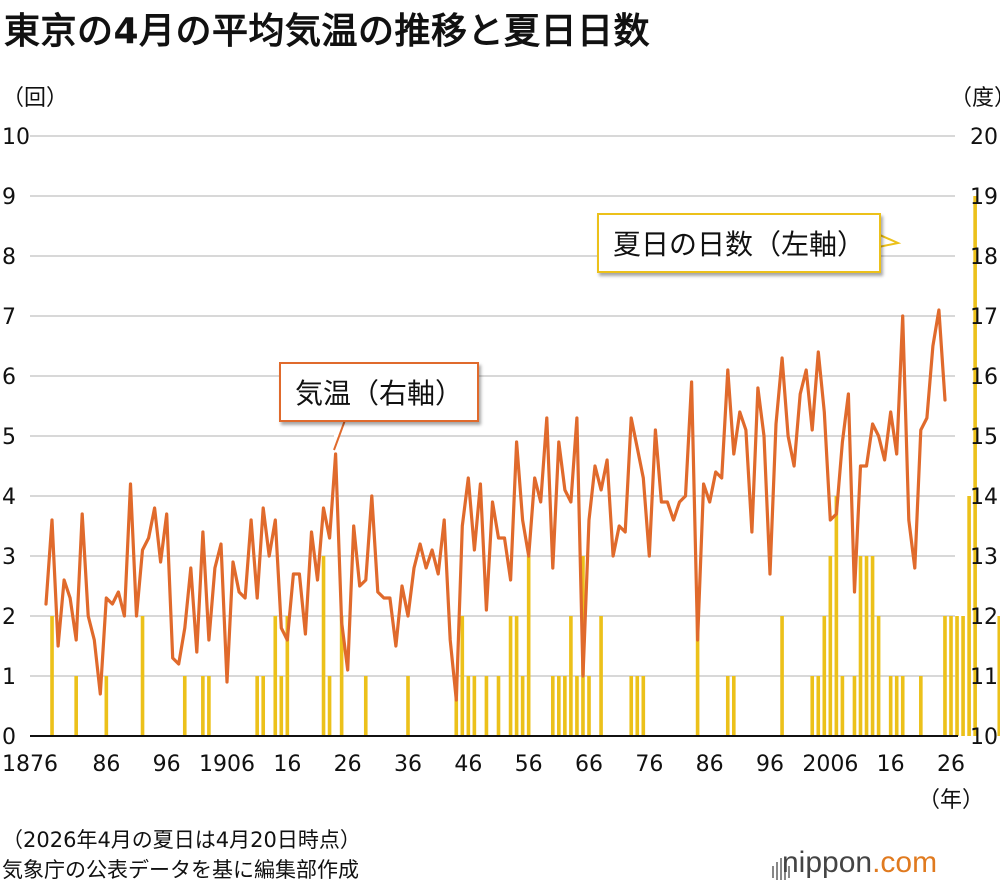 The width and height of the screenshot is (1000, 890). What do you see at coordinates (9, 497) in the screenshot?
I see `left-tick-label: 4` at bounding box center [9, 497].